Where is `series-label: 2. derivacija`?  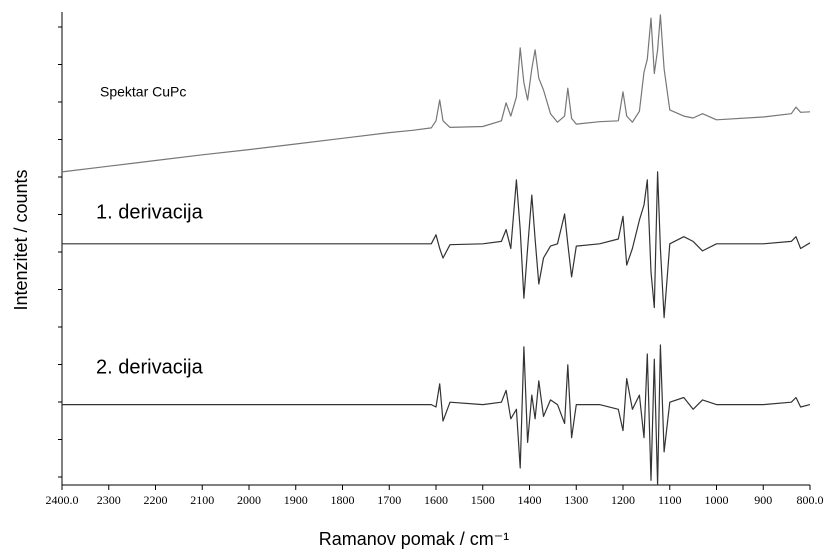
series-label: 2. derivacija is located at coordinates (150, 367).